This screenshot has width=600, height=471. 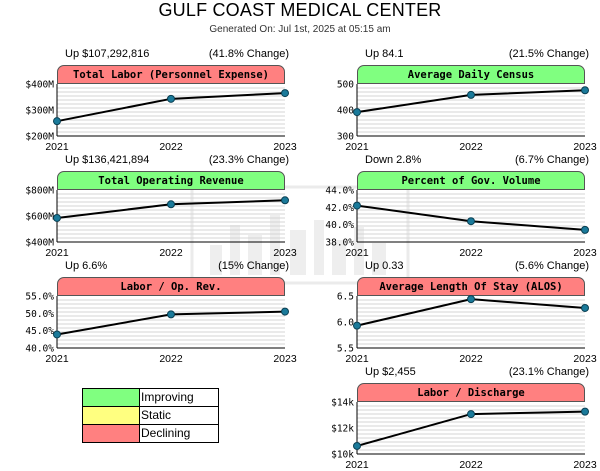 What do you see at coordinates (463, 111) in the screenshot?
I see `plot-area: 300 400 500` at bounding box center [463, 111].